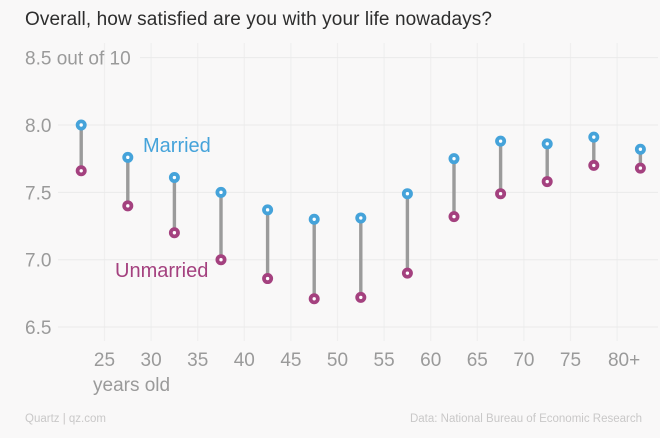  Describe the element at coordinates (151, 360) in the screenshot. I see `x-tick-label: 30` at that location.